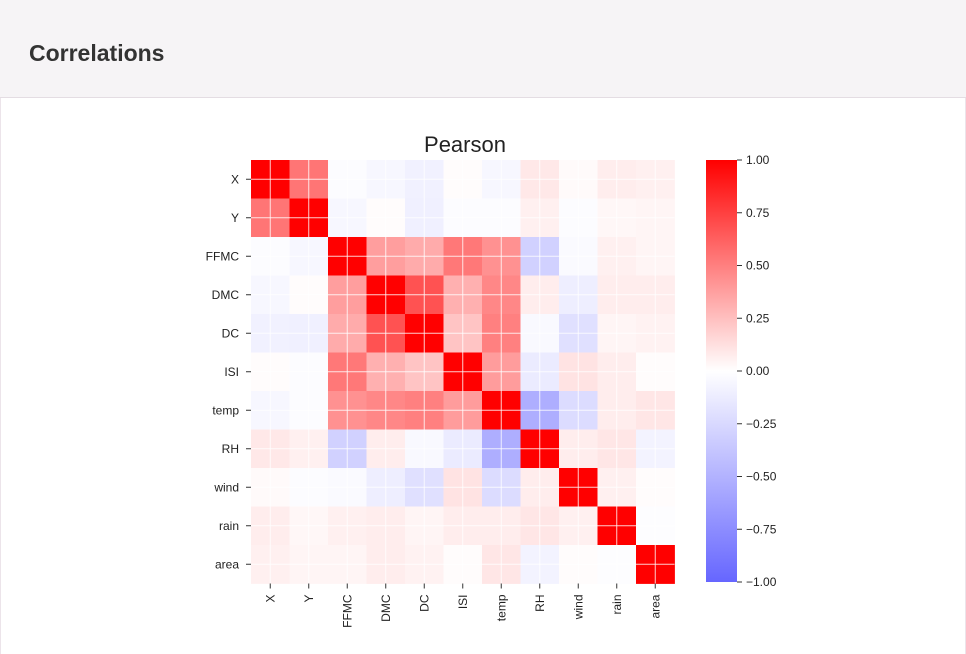  Describe the element at coordinates (223, 256) in the screenshot. I see `y-tick-label: FFMC` at that location.